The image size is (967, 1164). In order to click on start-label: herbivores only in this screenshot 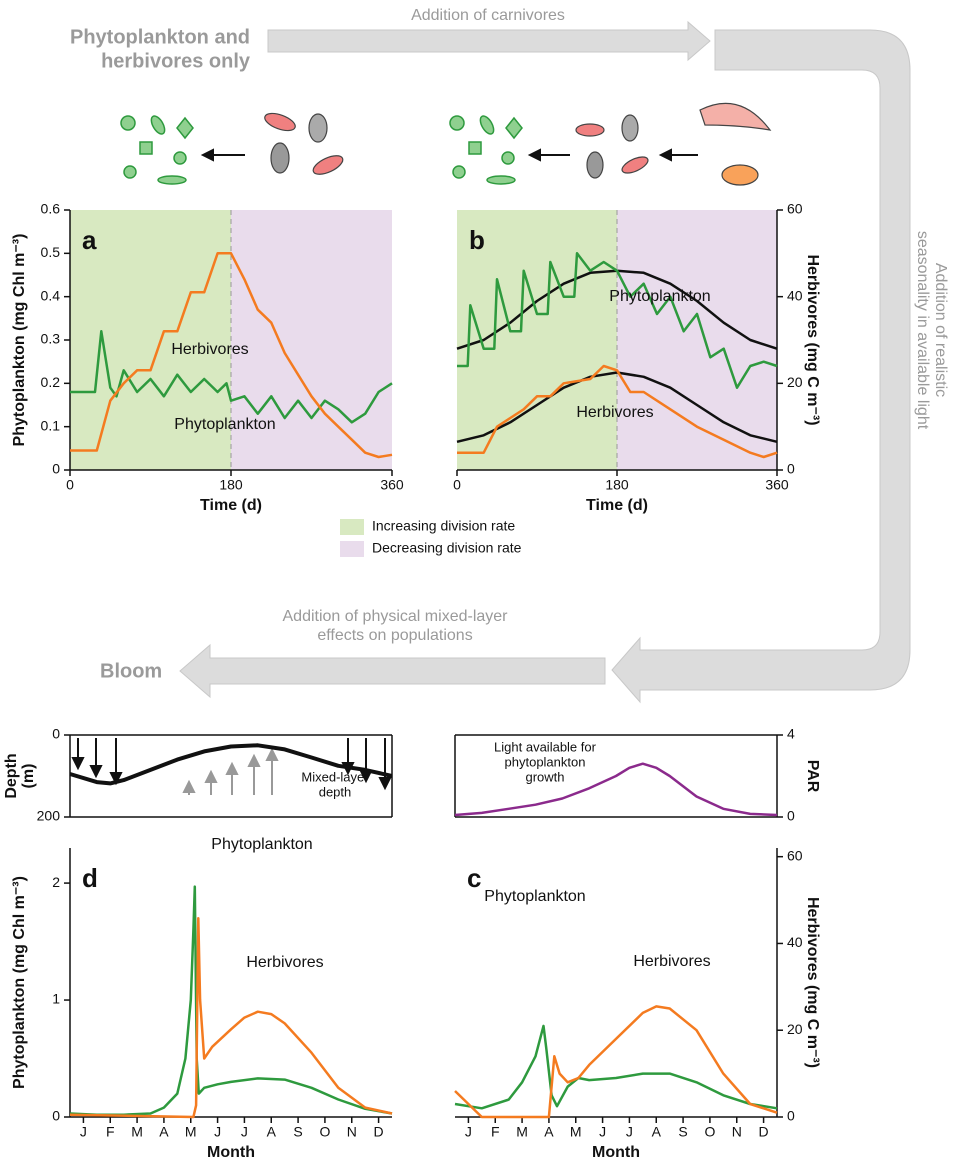, I will do `click(176, 61)`.